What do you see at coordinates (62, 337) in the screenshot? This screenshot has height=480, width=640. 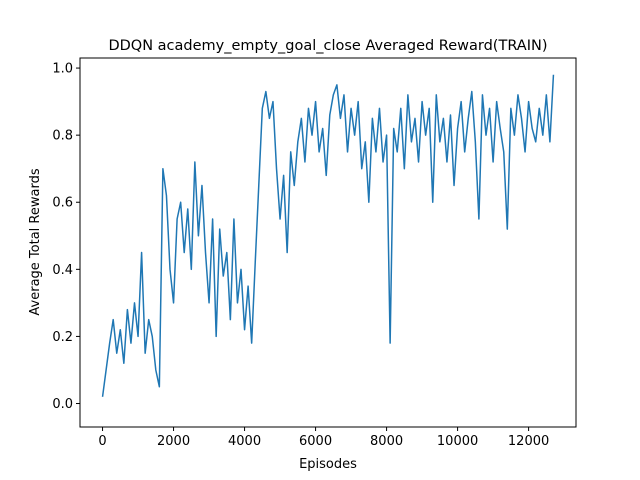 I see `y-tick-label: 0.2` at bounding box center [62, 337].